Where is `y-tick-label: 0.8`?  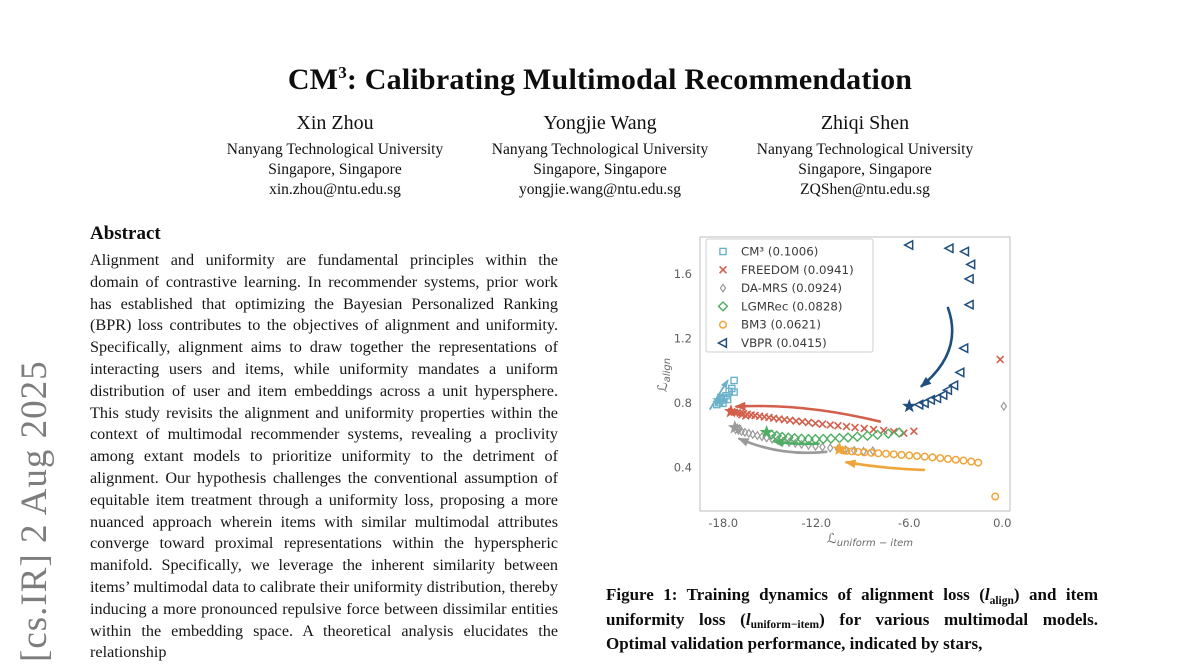 y-tick-label: 0.8 is located at coordinates (683, 403).